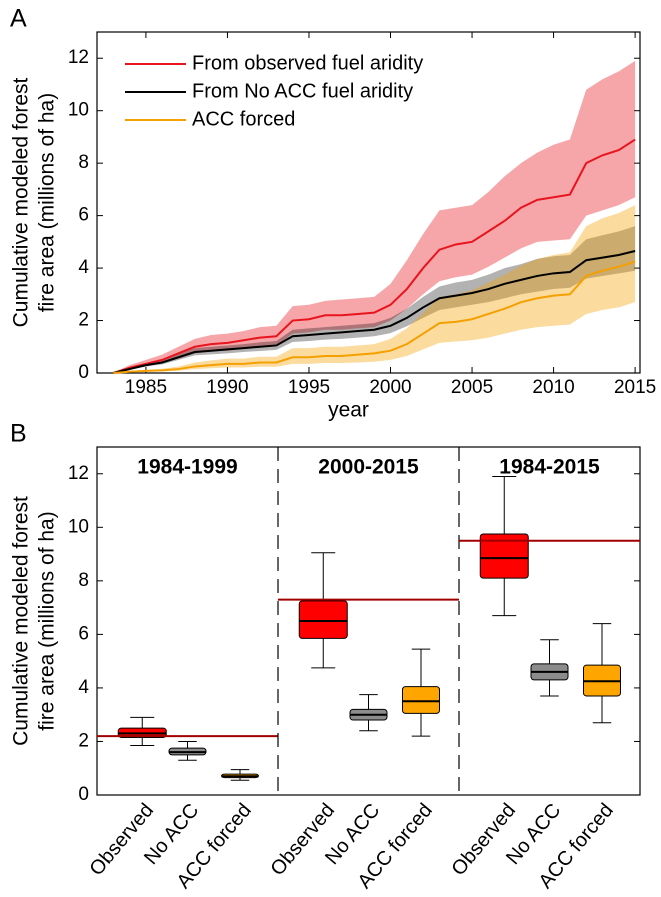  I want to click on panel-label: B, so click(18, 434).